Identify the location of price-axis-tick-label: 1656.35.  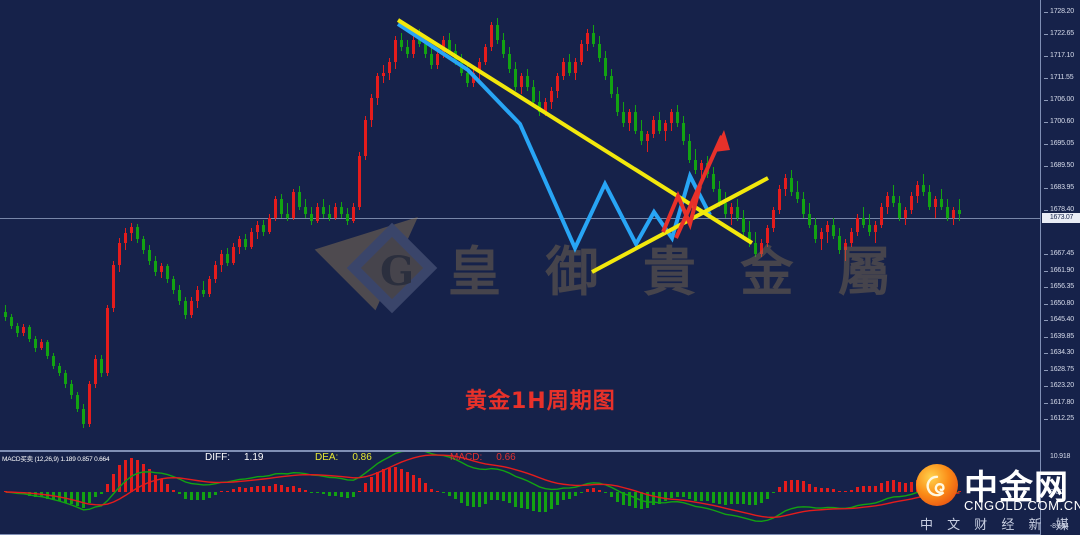
(1062, 286).